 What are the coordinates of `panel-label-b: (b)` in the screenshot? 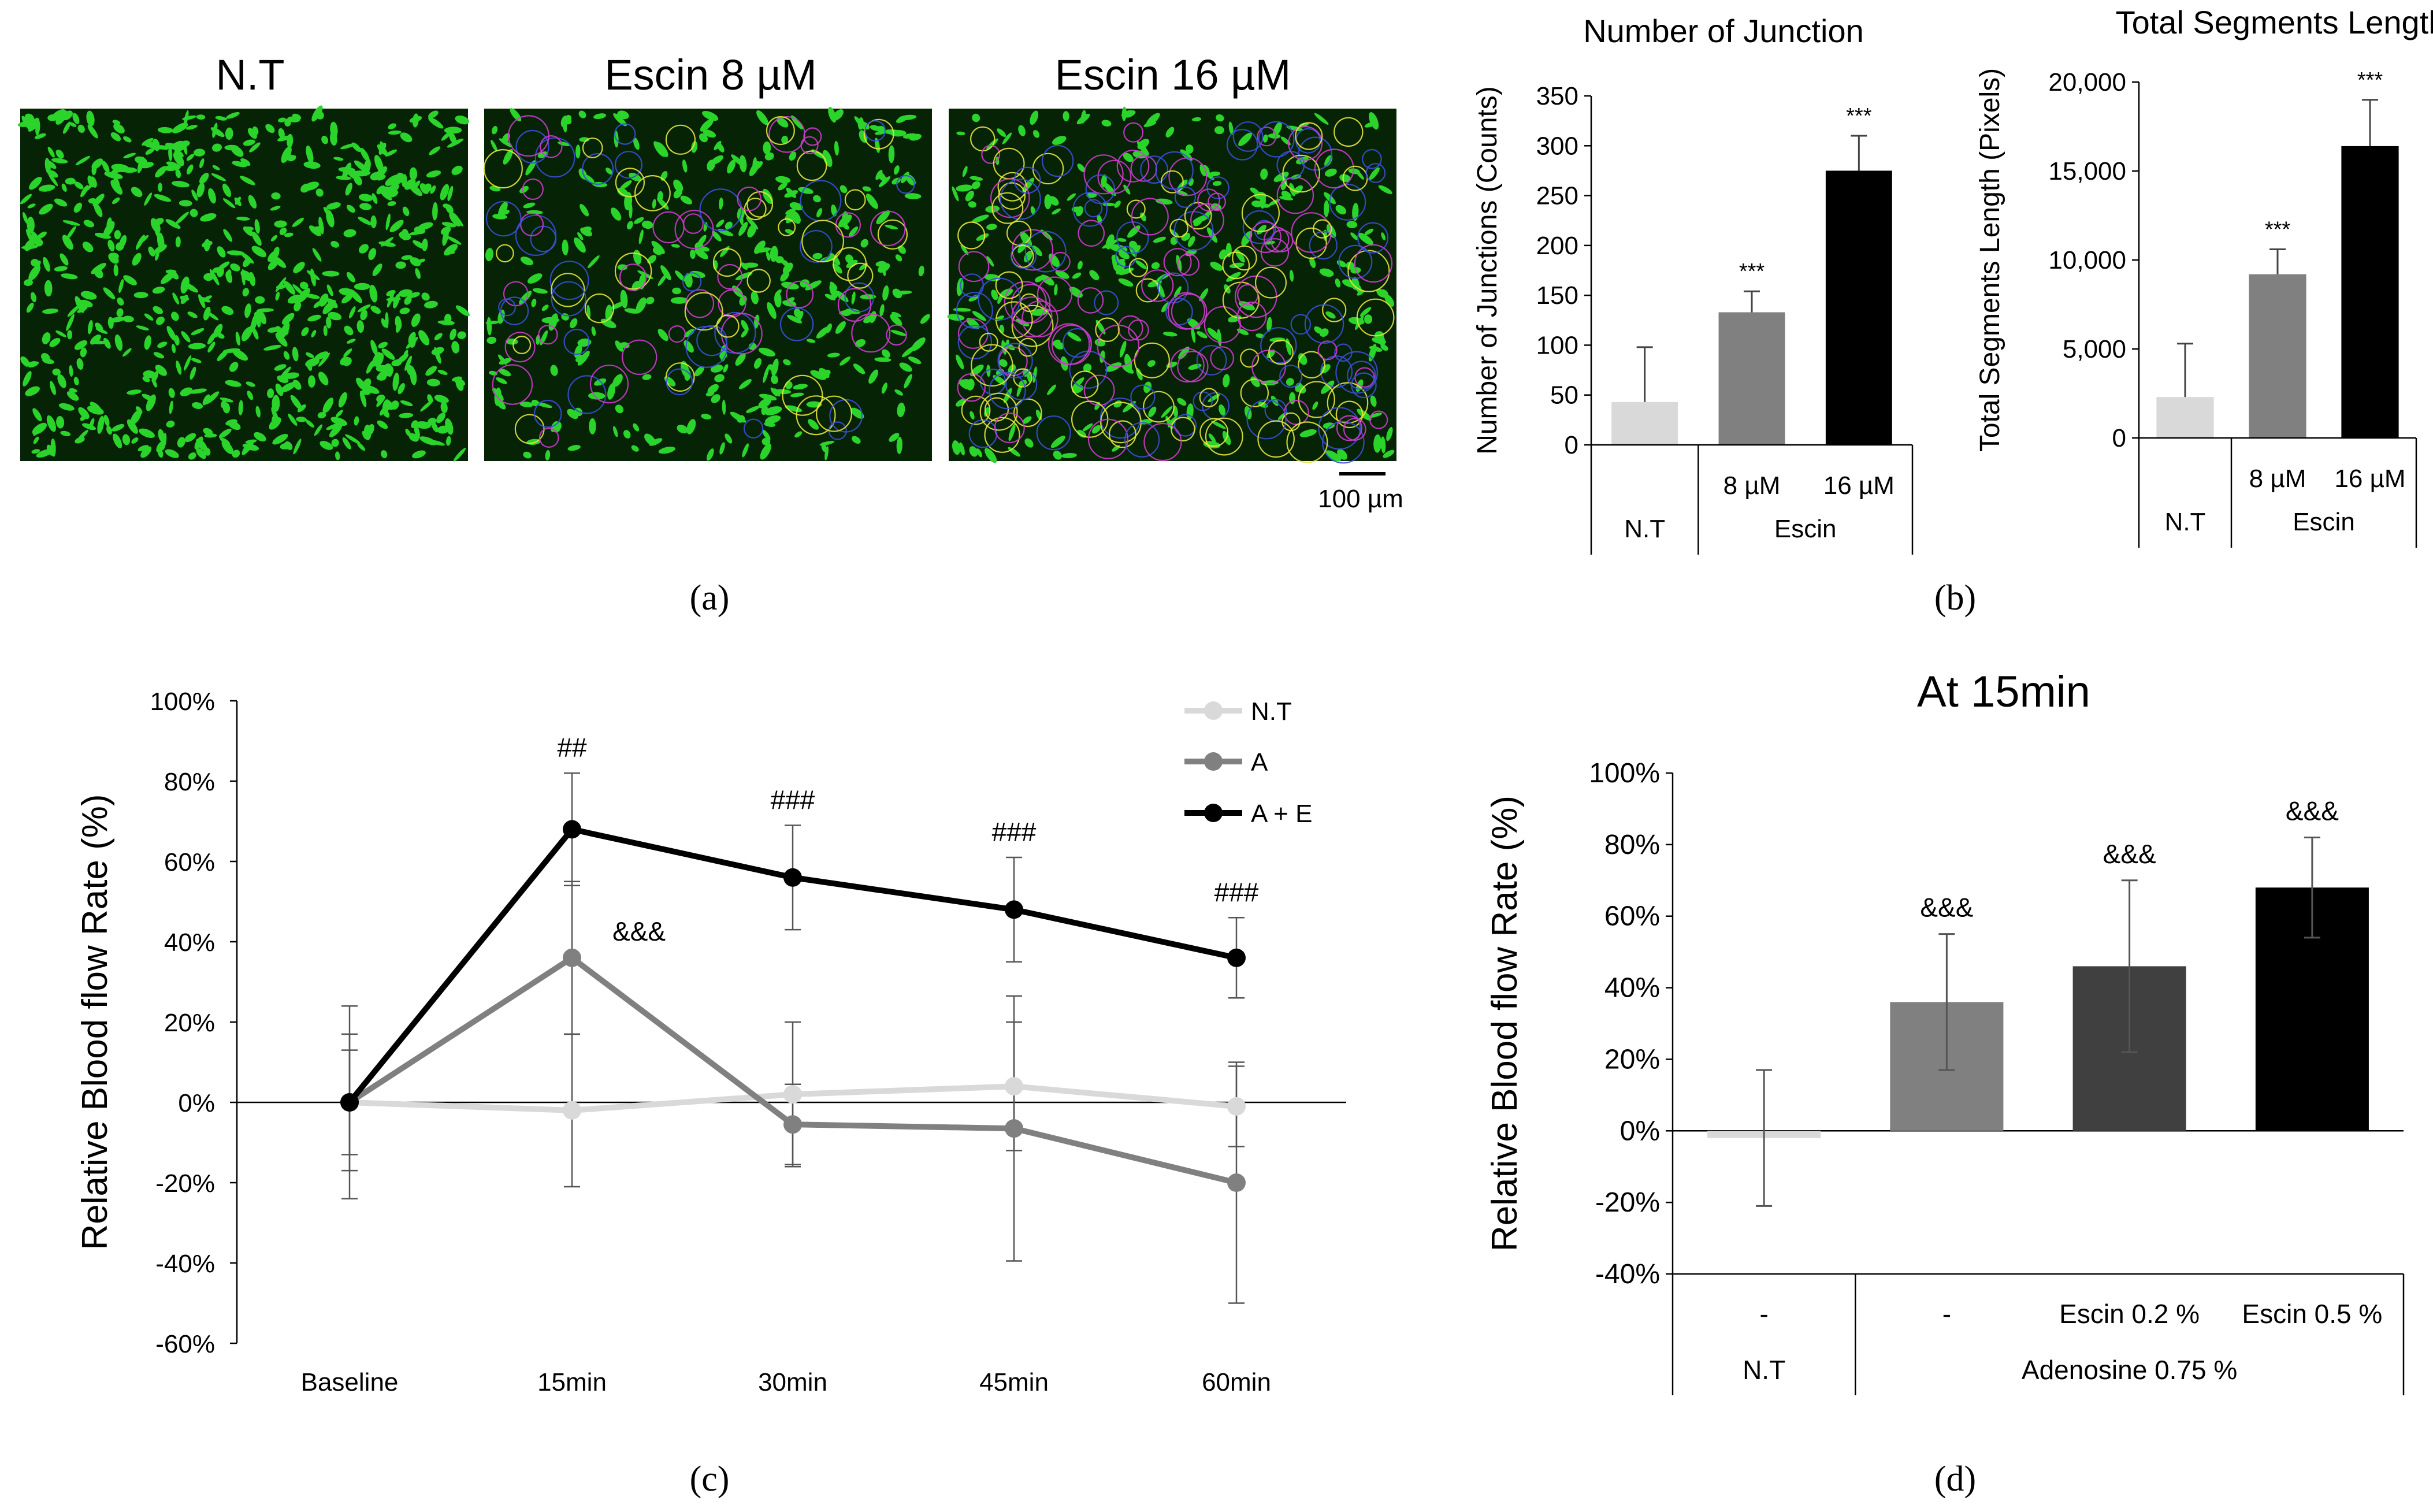 It's located at (1955, 598).